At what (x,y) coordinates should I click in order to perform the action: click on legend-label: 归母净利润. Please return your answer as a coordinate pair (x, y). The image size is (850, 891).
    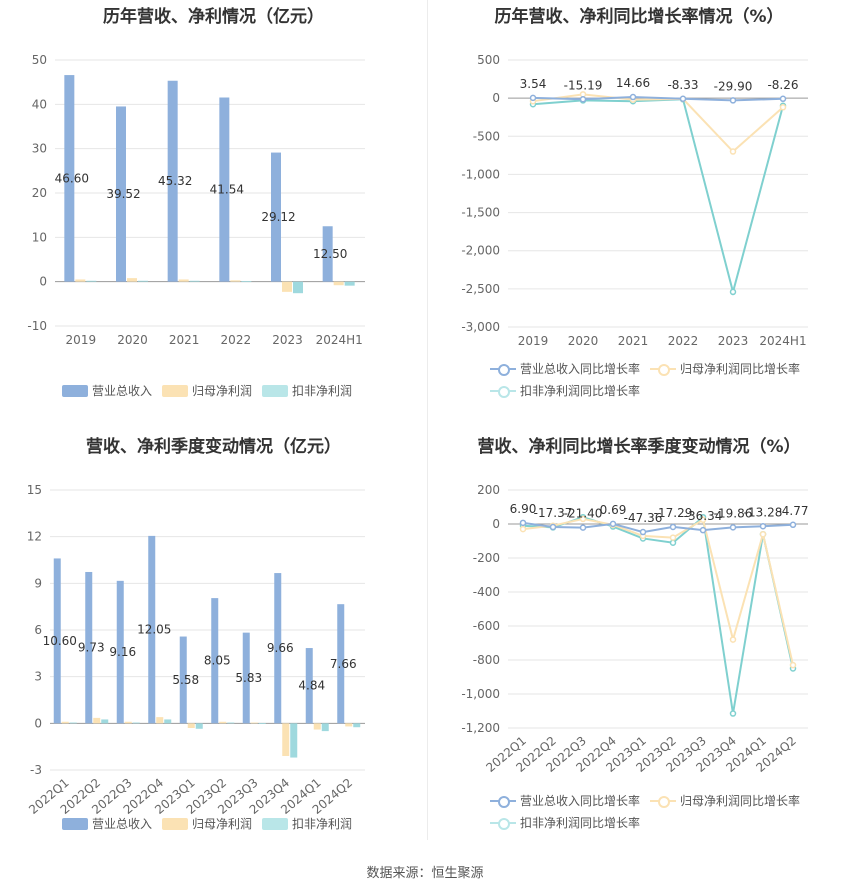
    Looking at the image, I should click on (222, 824).